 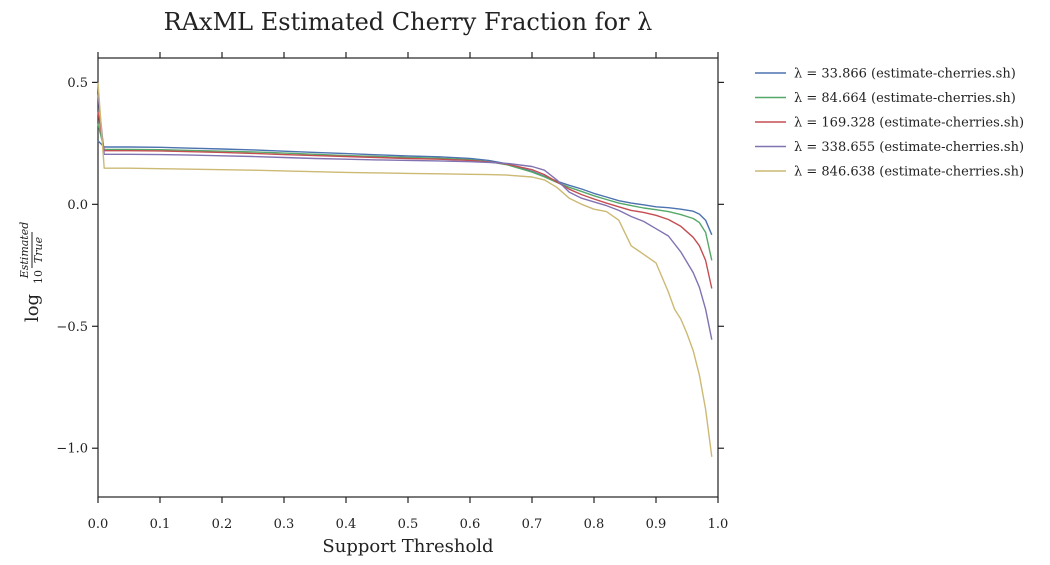 What do you see at coordinates (656, 524) in the screenshot?
I see `x-tick-label: 0.9` at bounding box center [656, 524].